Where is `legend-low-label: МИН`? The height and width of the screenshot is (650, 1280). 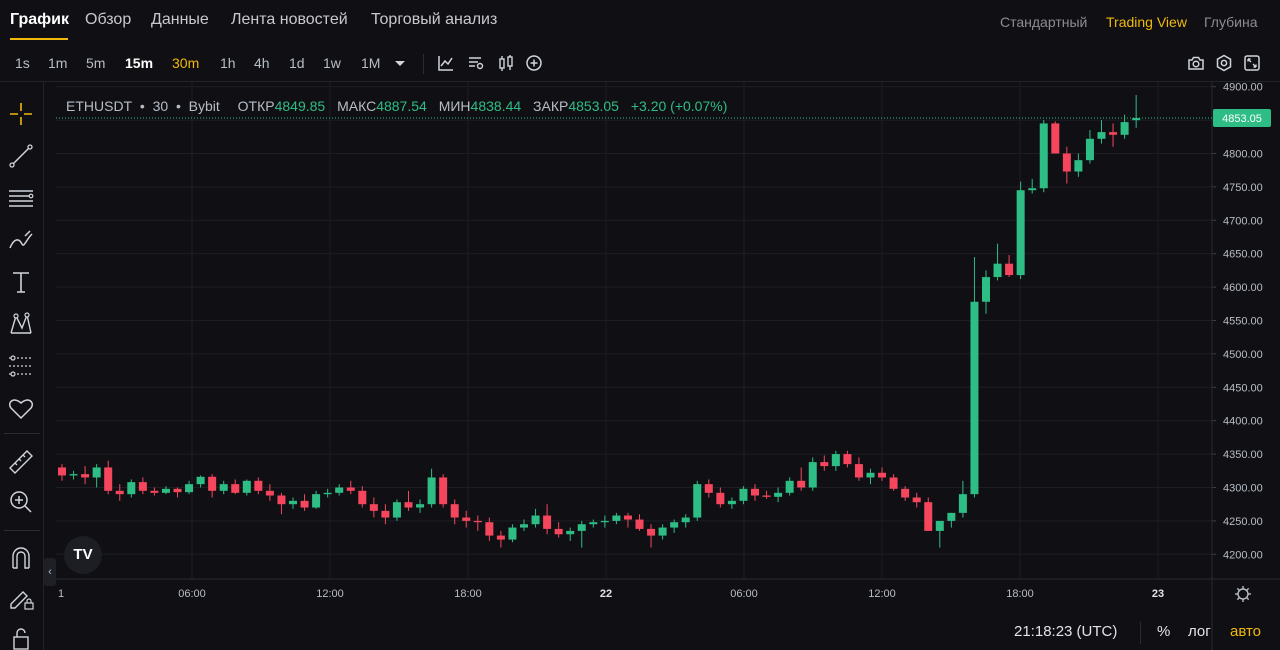 legend-low-label: МИН is located at coordinates (454, 106).